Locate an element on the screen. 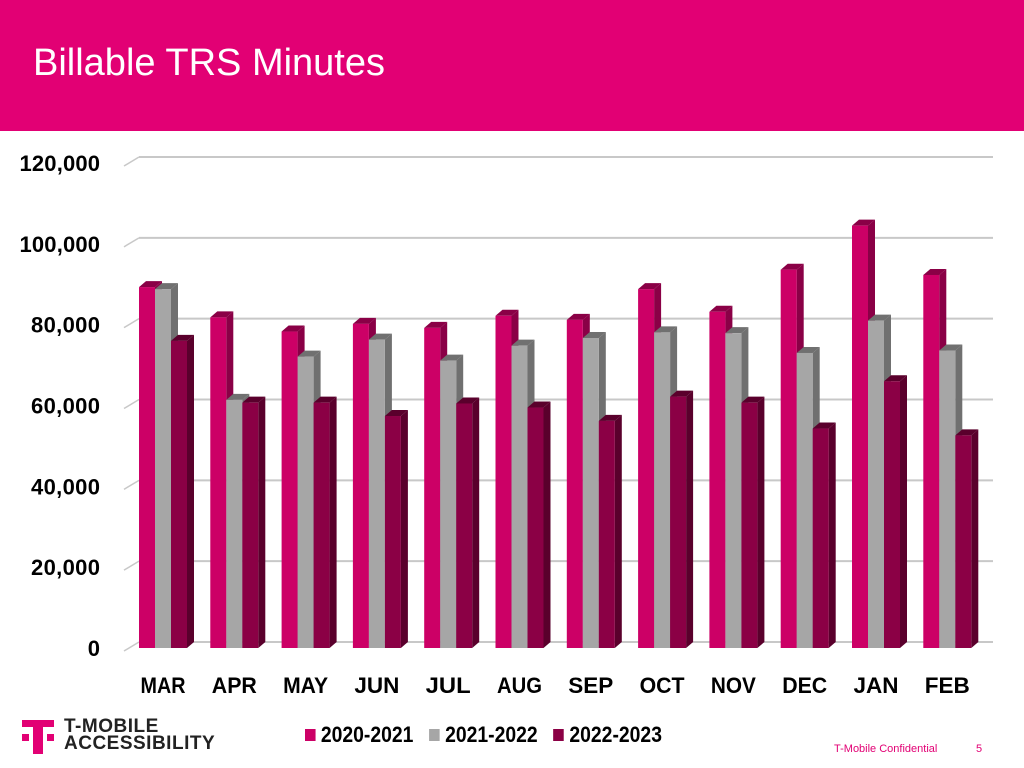 The width and height of the screenshot is (1024, 768). bar-apr-2020-2021 is located at coordinates (218, 482).